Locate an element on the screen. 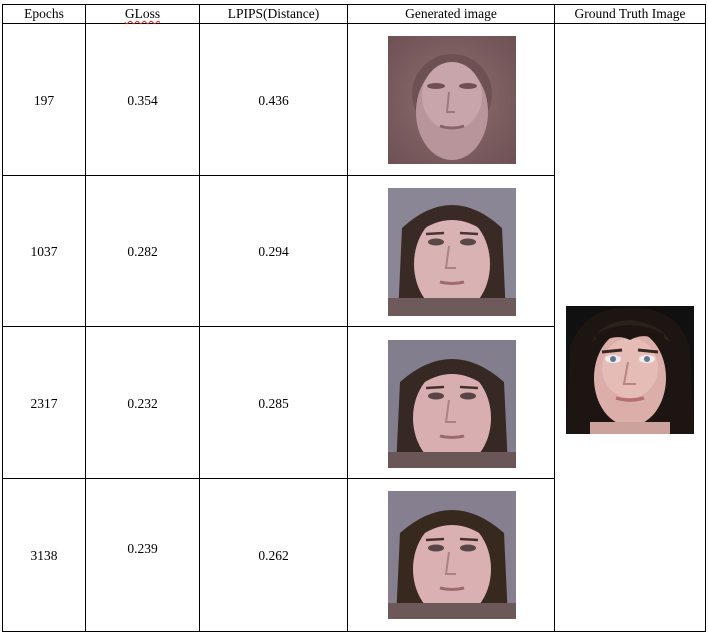 This screenshot has height=635, width=708. header-gloss-label: GLoss is located at coordinates (142, 13).